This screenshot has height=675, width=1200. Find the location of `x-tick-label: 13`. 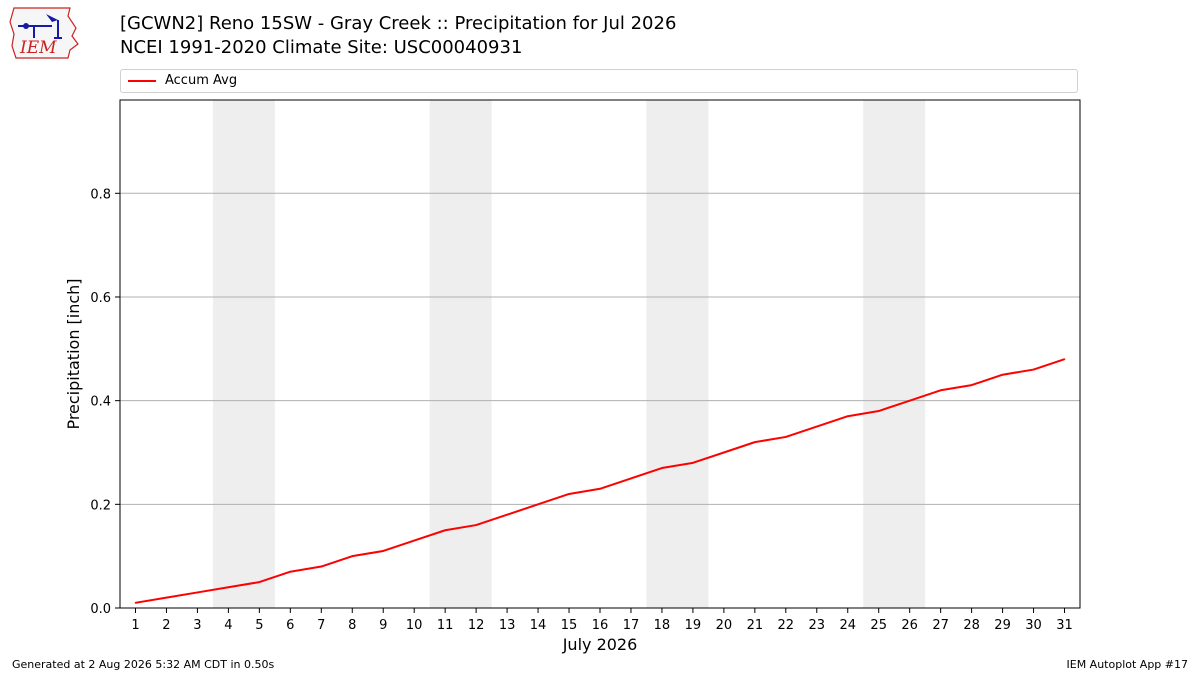

x-tick-label: 13 is located at coordinates (507, 625).